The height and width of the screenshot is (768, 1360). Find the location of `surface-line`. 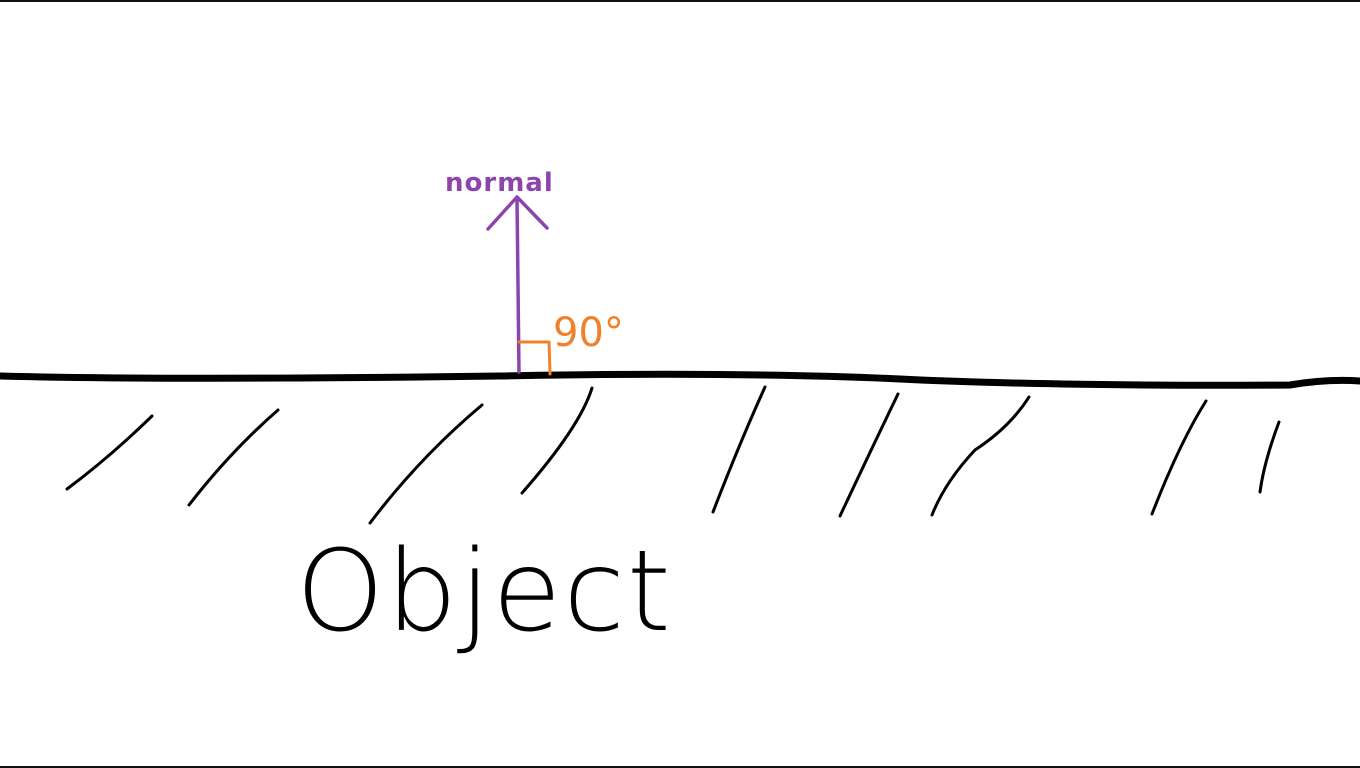

surface-line is located at coordinates (680, 379).